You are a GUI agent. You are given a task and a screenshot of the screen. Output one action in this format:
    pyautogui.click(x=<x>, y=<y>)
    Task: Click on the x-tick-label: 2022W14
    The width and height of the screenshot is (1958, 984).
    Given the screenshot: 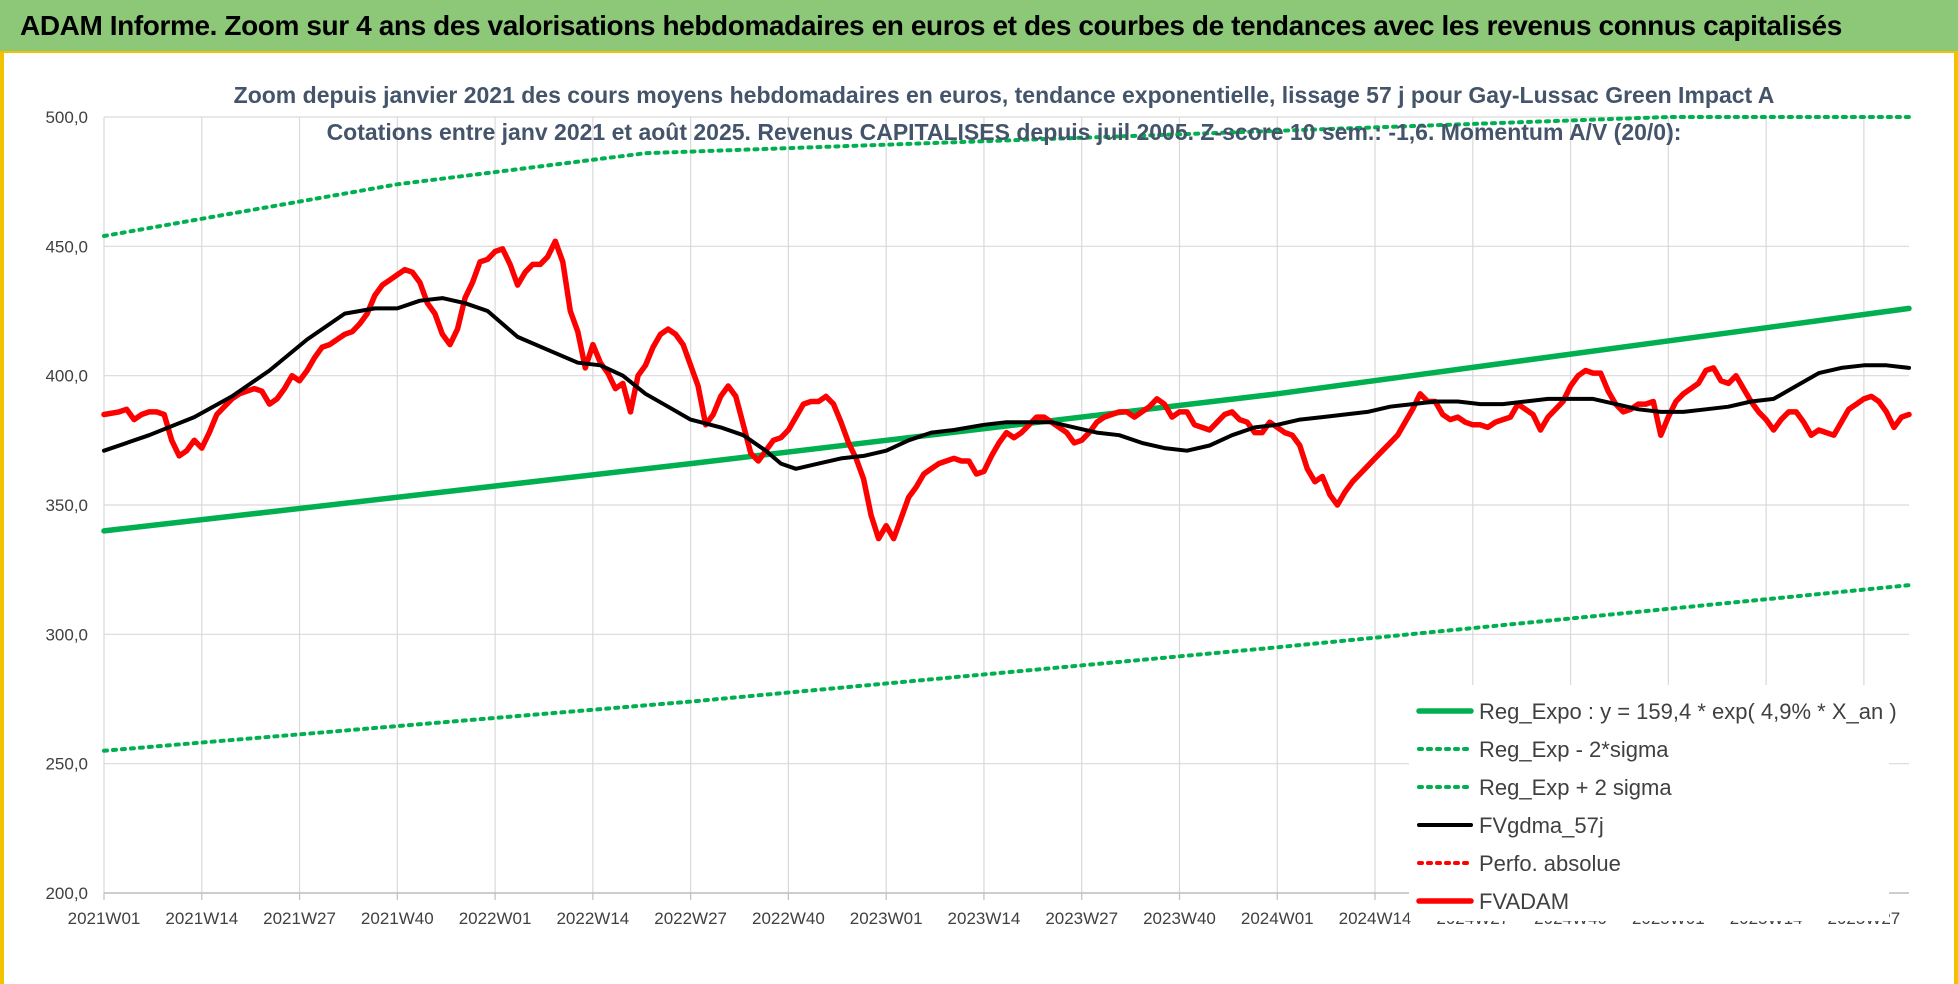 What is the action you would take?
    pyautogui.click(x=592, y=918)
    